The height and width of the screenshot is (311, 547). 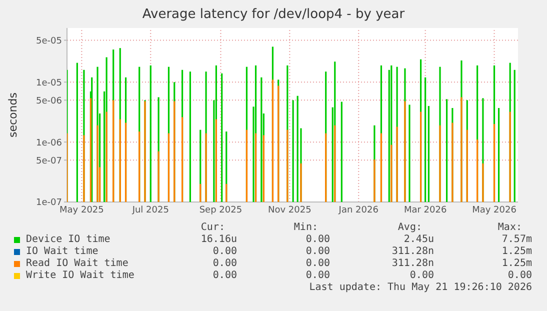 What do you see at coordinates (77, 263) in the screenshot?
I see `legend-label: Read IO Wait time` at bounding box center [77, 263].